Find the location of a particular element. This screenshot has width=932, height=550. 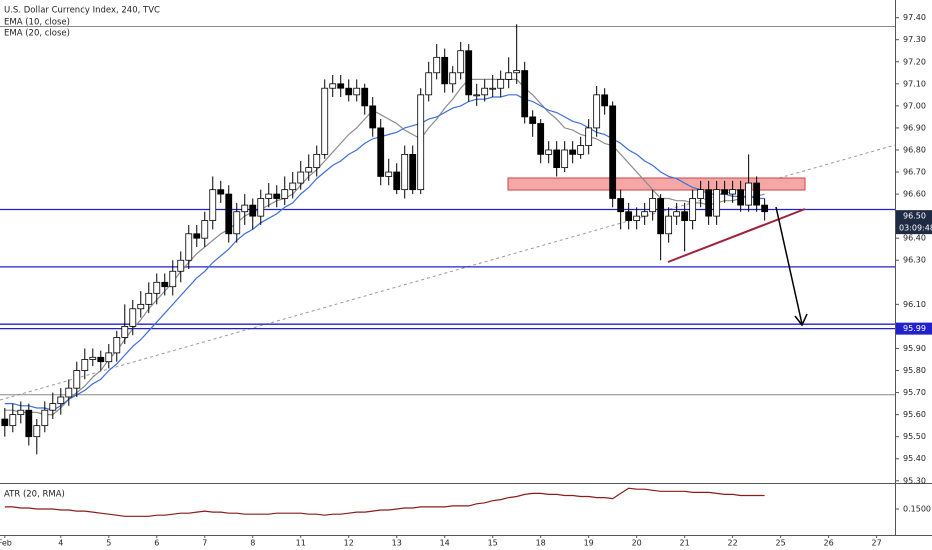

legend-ema10: EMA (10, close) is located at coordinates (37, 23).